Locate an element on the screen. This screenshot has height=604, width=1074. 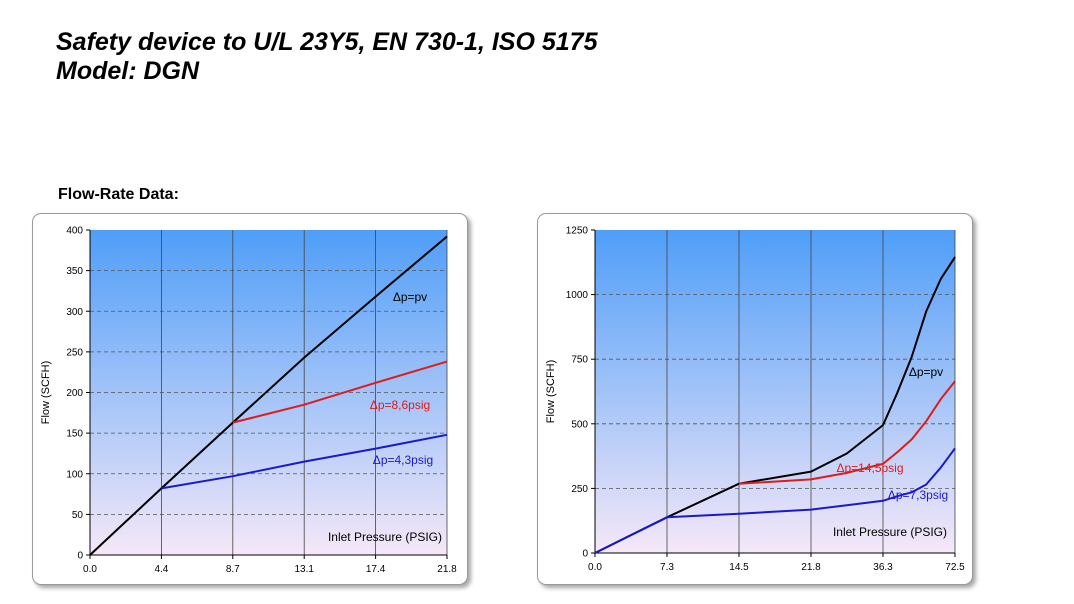
y-tick-label: 300 is located at coordinates (74, 312).